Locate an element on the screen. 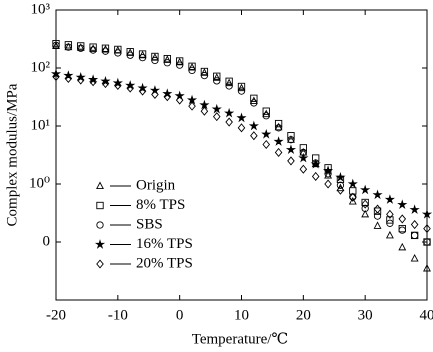 The image size is (433, 352). legend-label: 8% TPS is located at coordinates (160, 205).